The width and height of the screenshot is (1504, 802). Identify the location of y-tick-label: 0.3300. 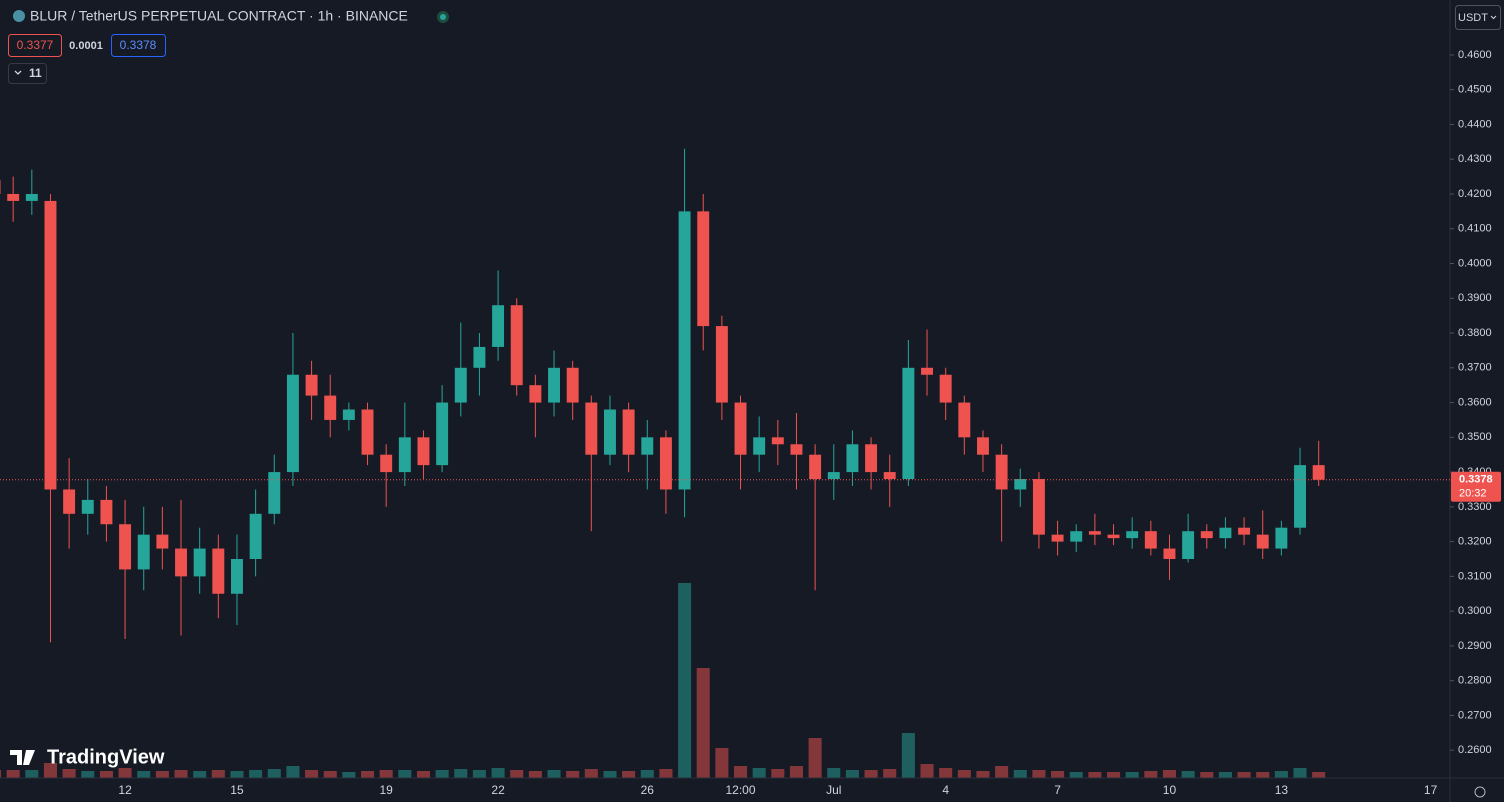
(1475, 507).